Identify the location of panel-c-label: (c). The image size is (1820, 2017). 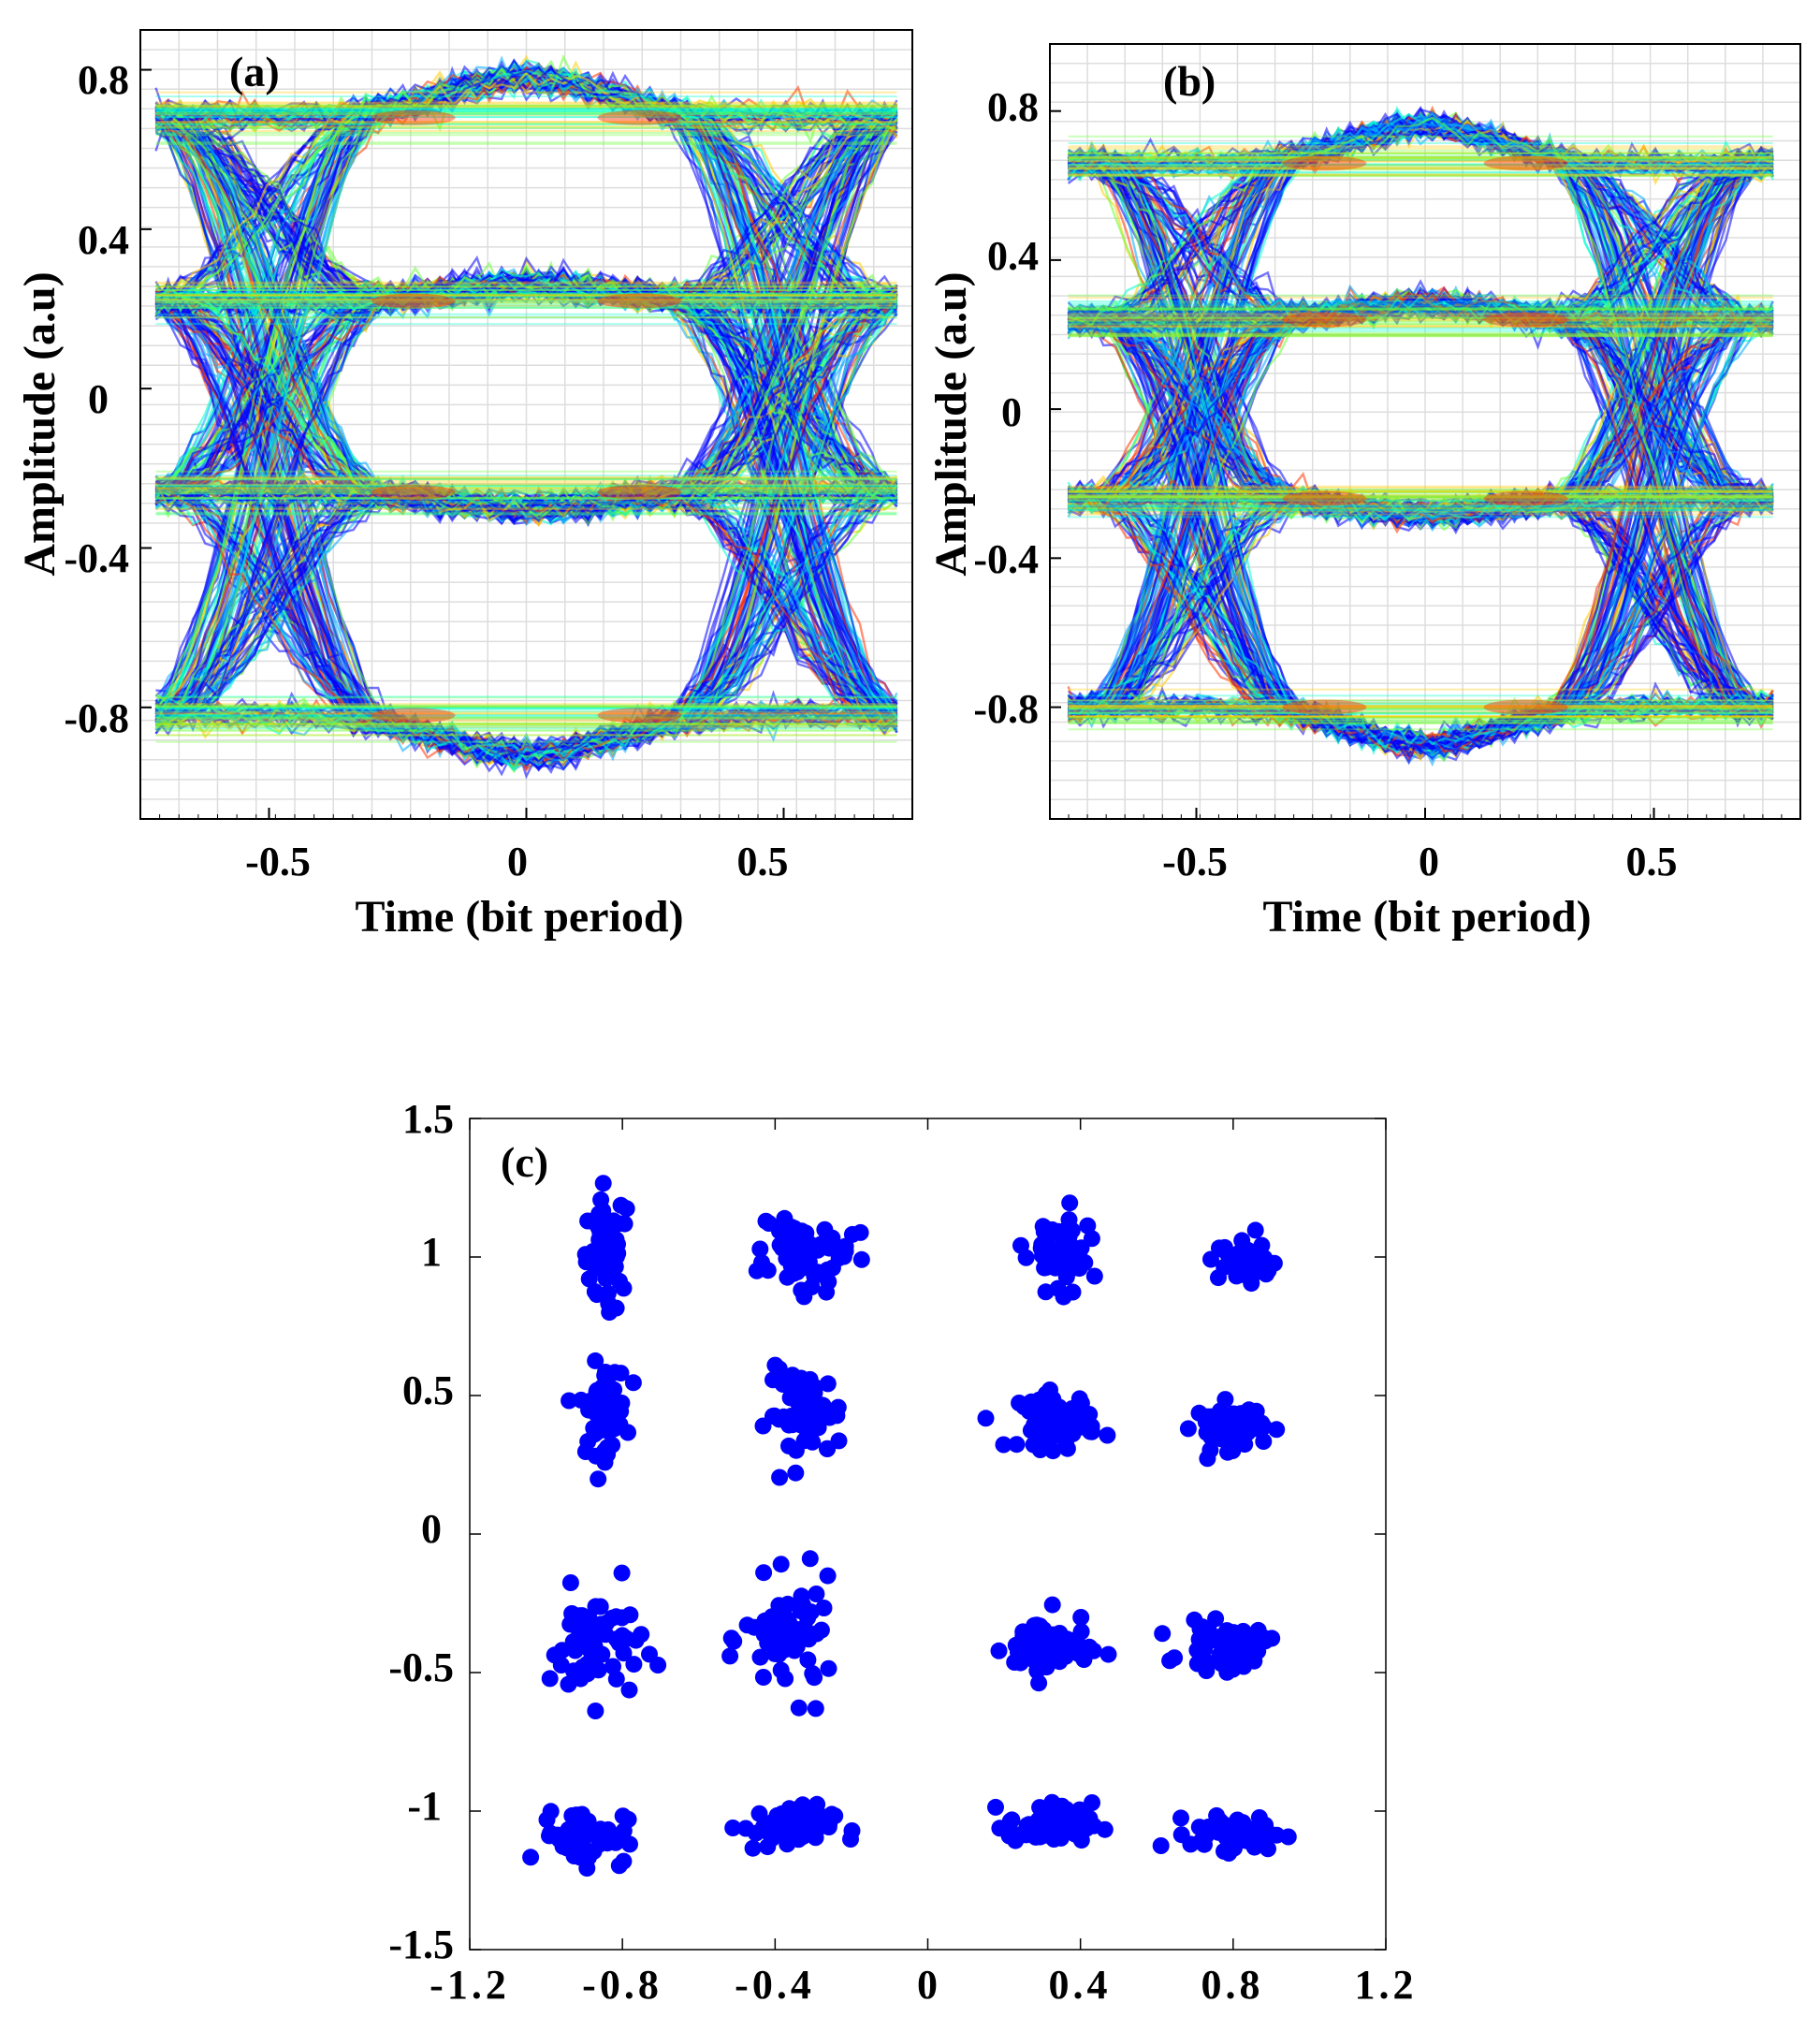
(524, 1162).